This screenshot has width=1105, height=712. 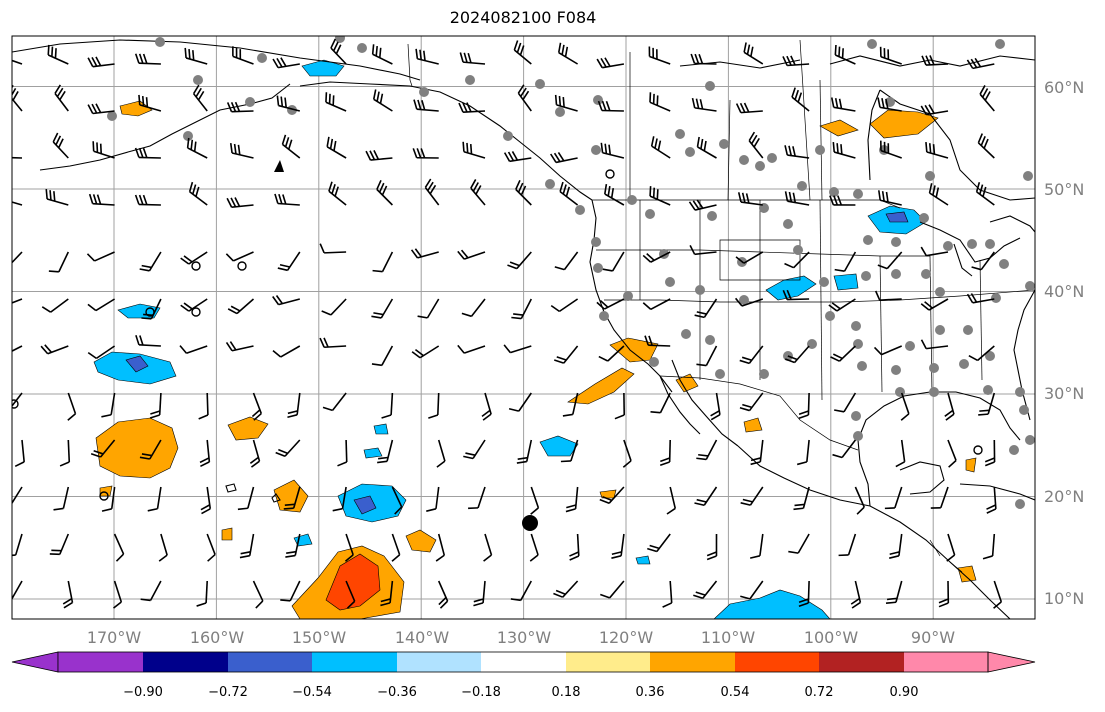 I want to click on colorbar-tick-label: −0.90, so click(x=143, y=692).